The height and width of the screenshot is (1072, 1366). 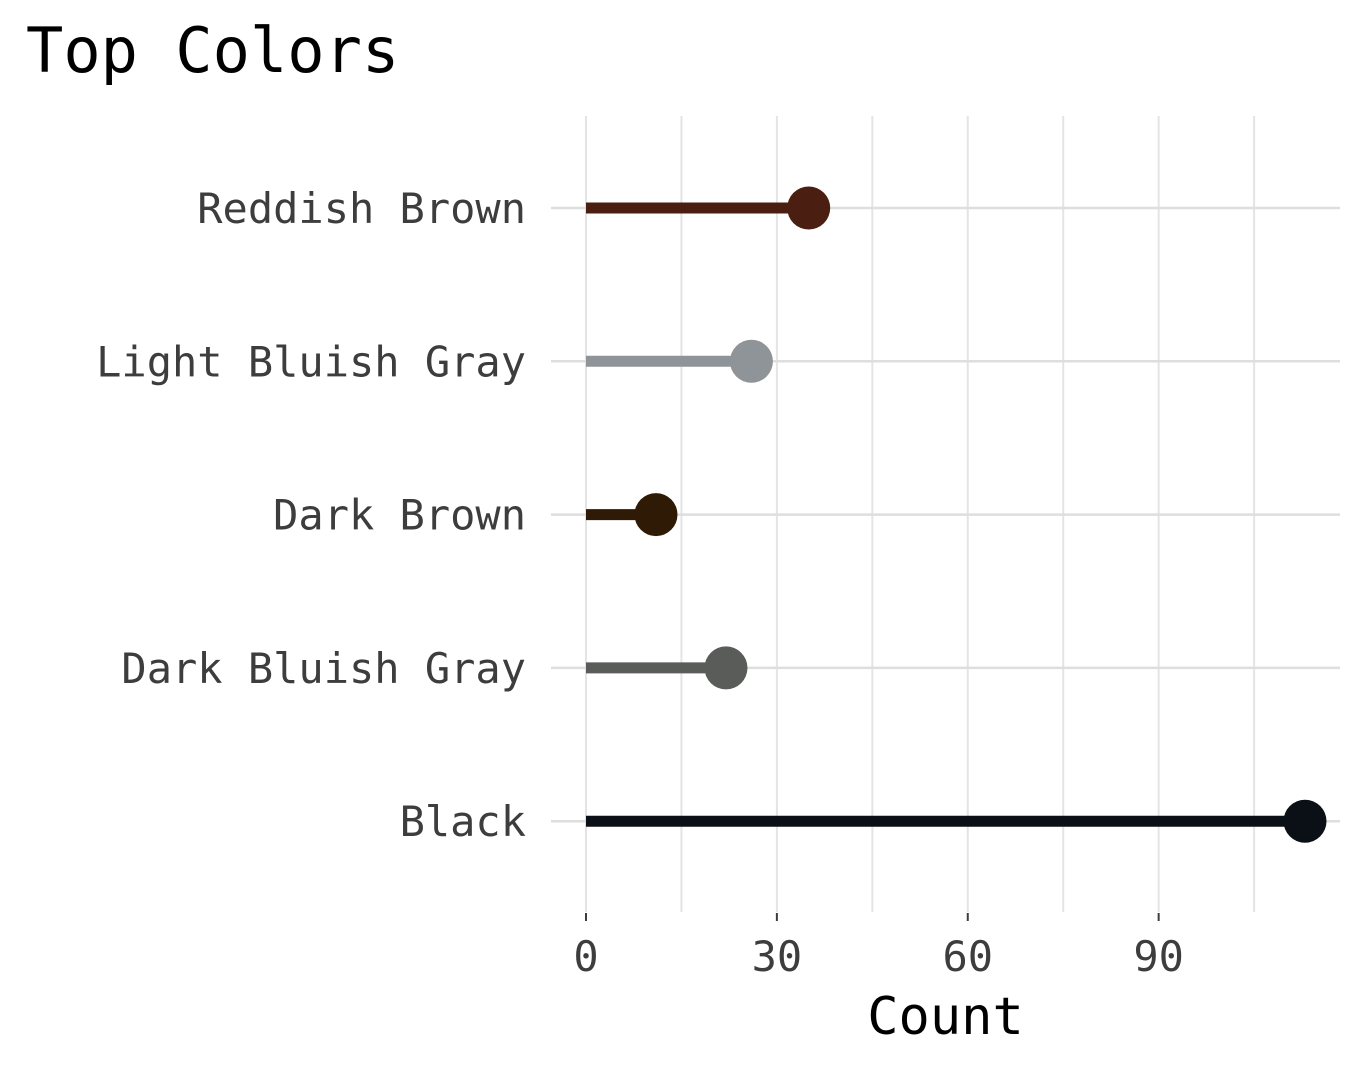 I want to click on y-tick-label: Light Bluish Gray, so click(x=311, y=361).